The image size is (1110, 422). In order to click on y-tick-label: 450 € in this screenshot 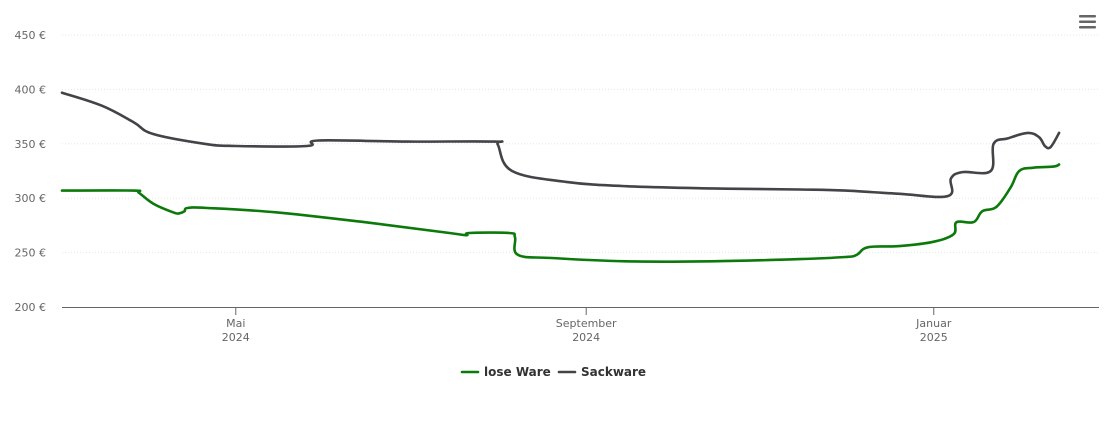, I will do `click(31, 35)`.